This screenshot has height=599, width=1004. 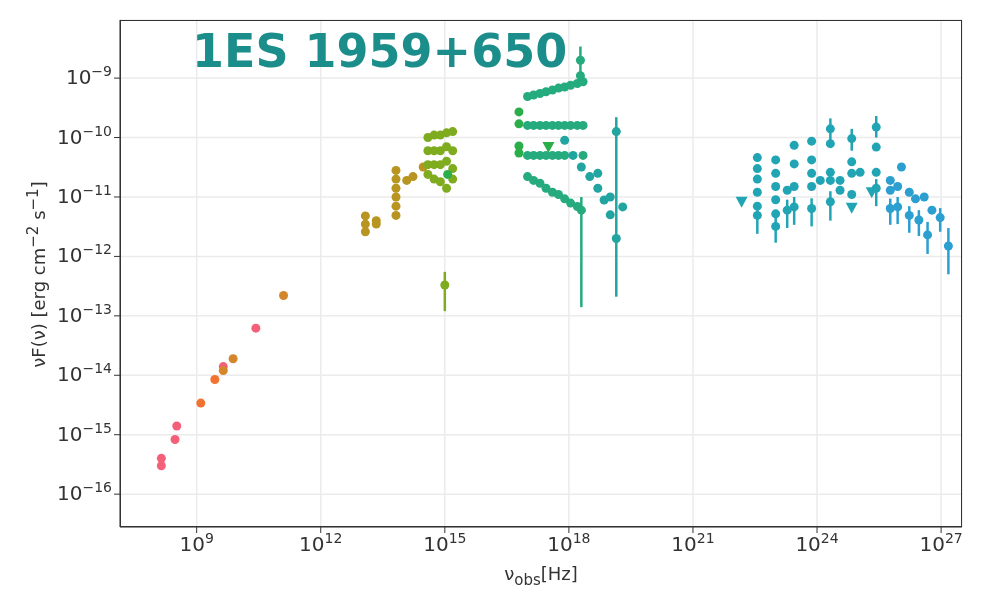 I want to click on x-axis-title: ν$_{obs}$[Hz], so click(x=541, y=576).